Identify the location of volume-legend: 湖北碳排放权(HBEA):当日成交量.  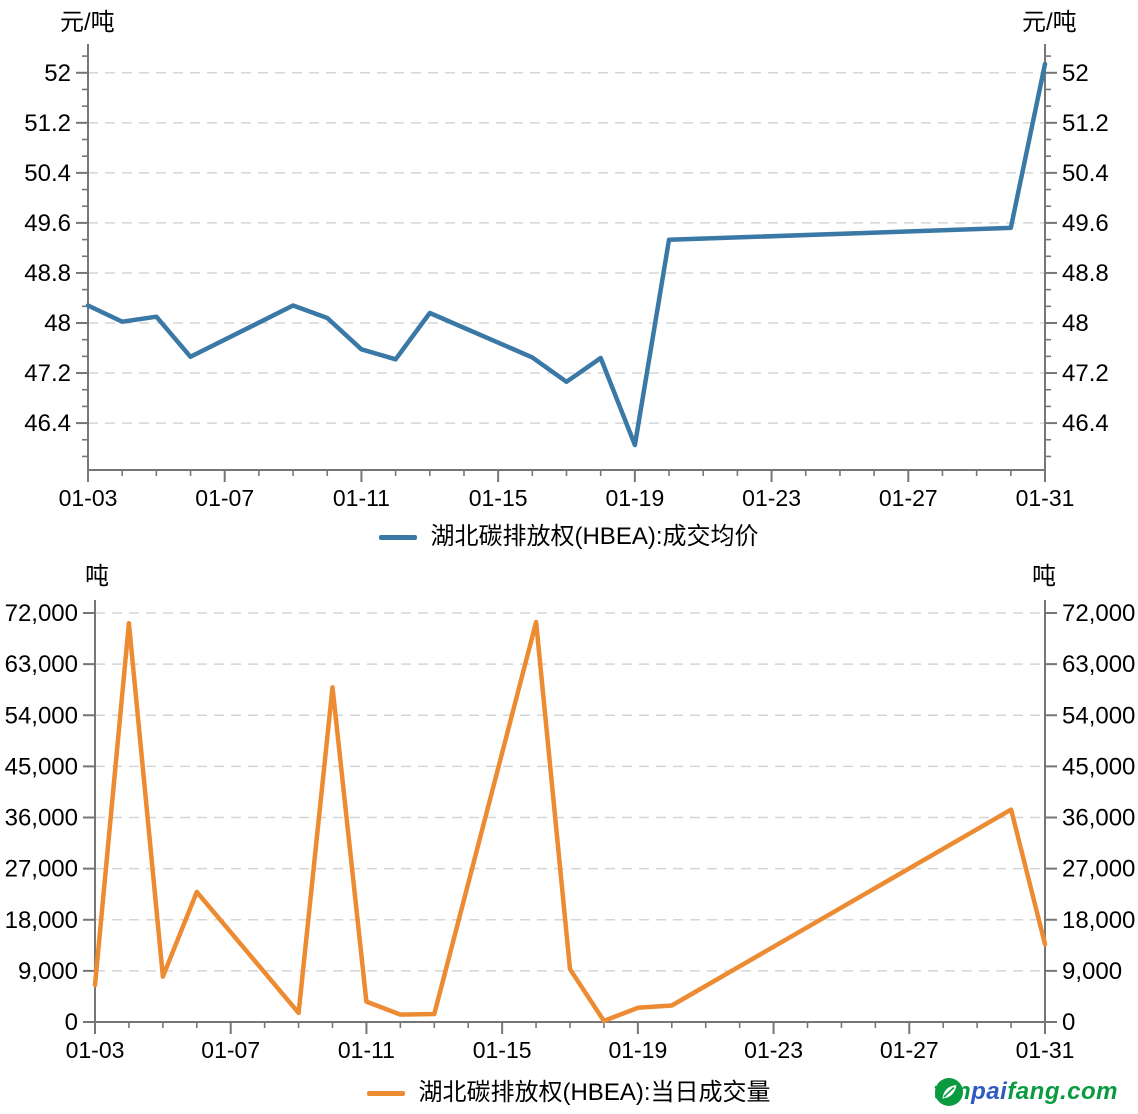
(569, 1093).